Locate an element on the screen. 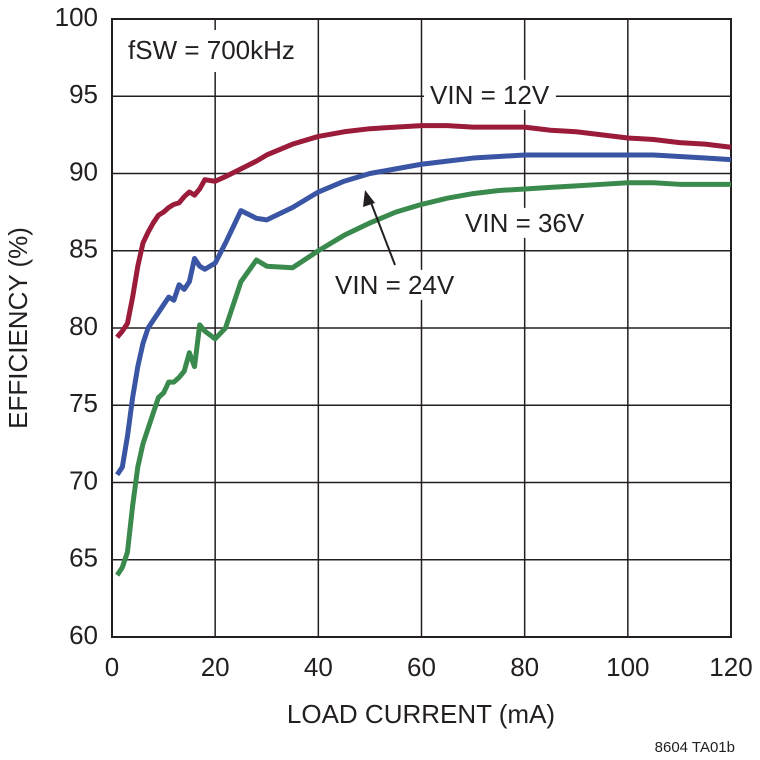  x-tick-label: 80 is located at coordinates (524, 667).